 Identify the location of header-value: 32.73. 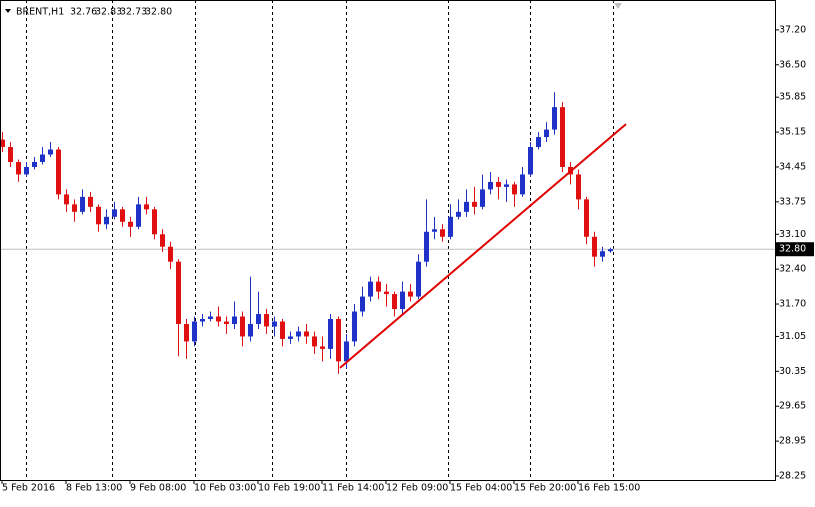
(133, 12).